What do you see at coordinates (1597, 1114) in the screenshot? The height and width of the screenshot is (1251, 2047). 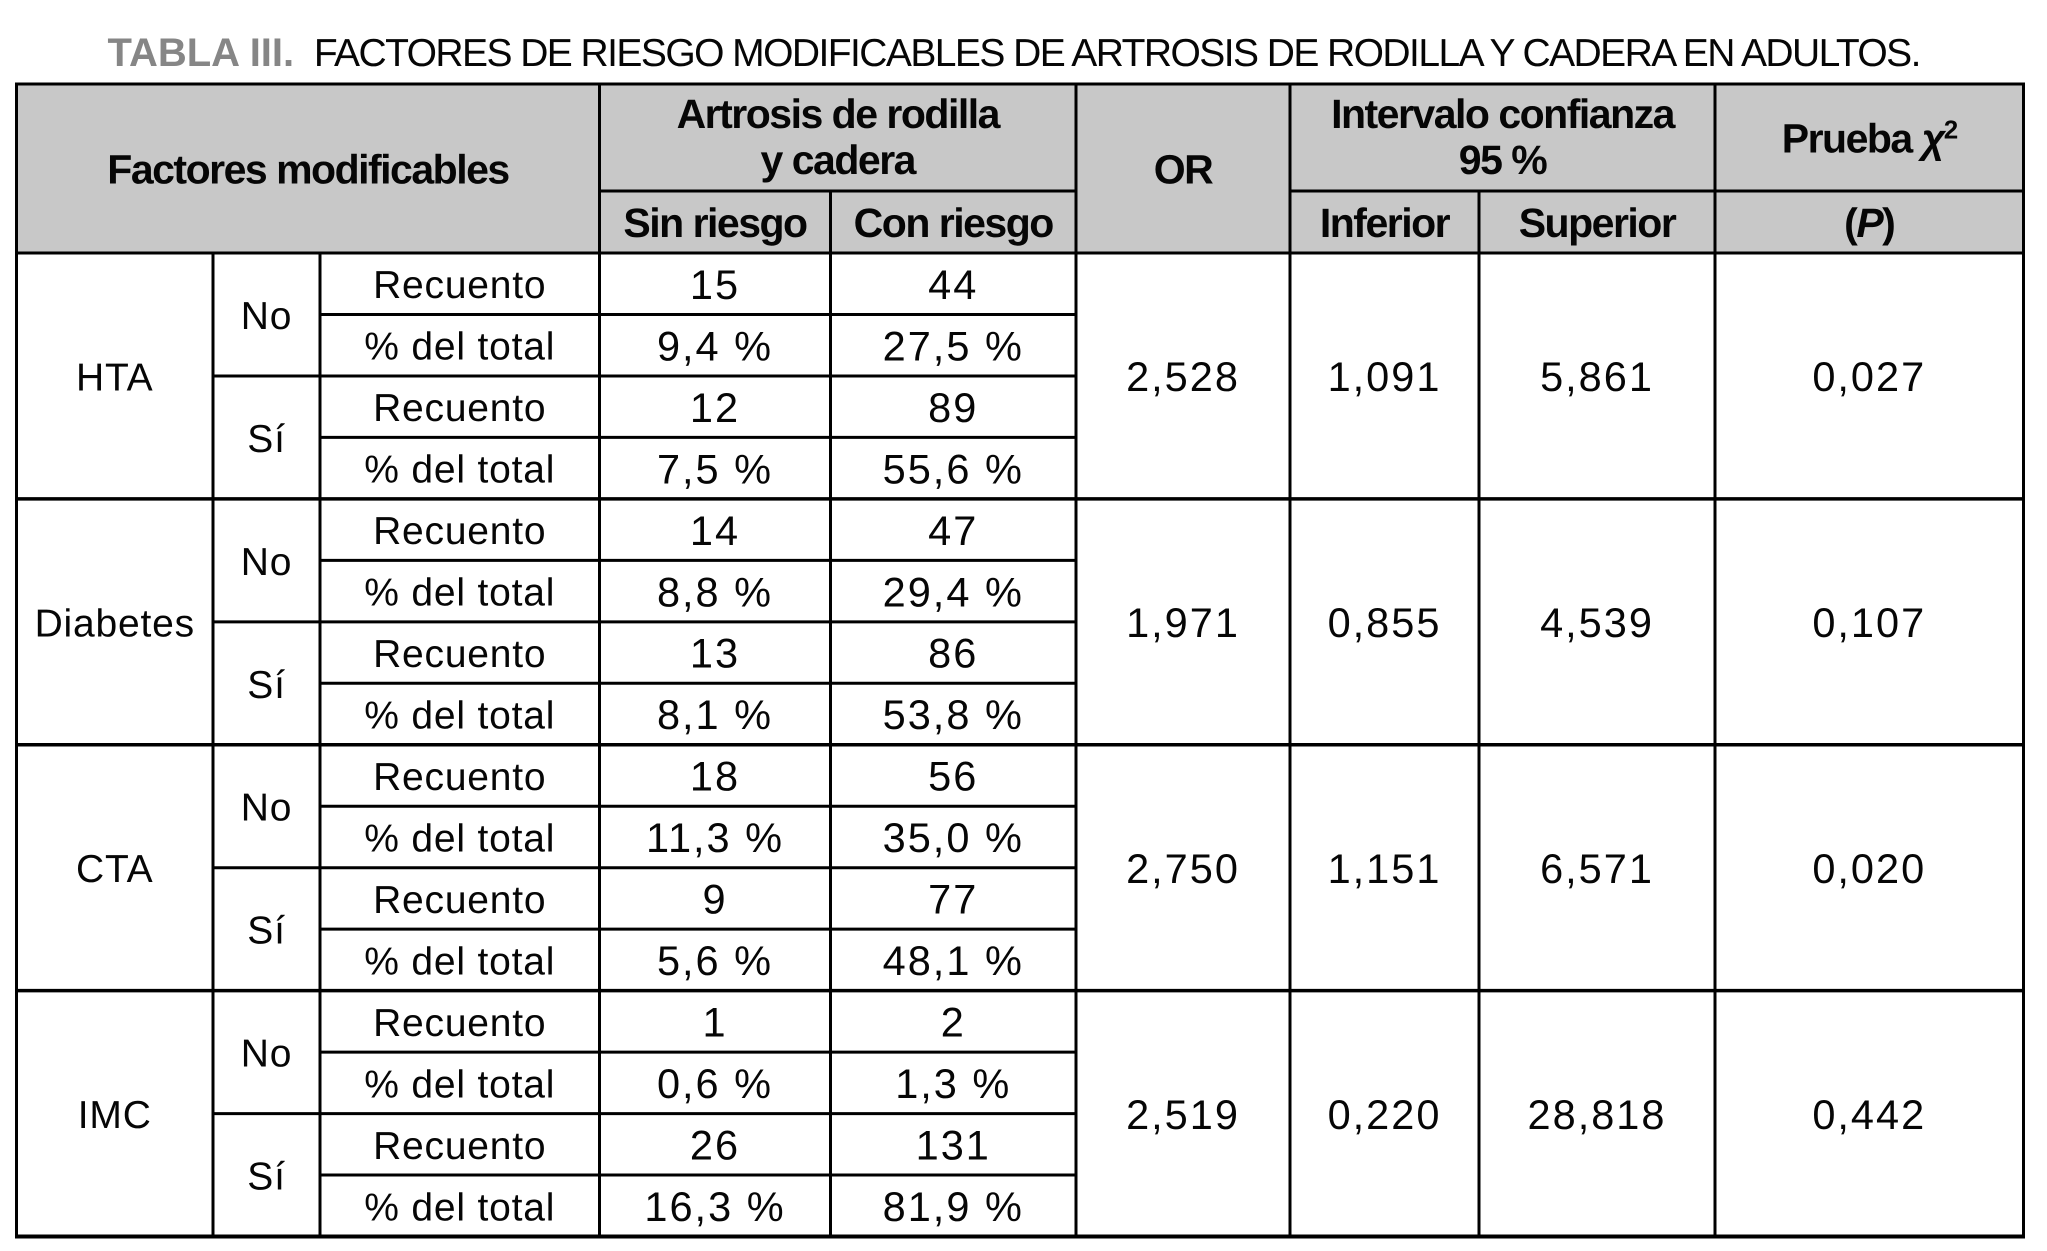 I see `svg-text: 28,818` at bounding box center [1597, 1114].